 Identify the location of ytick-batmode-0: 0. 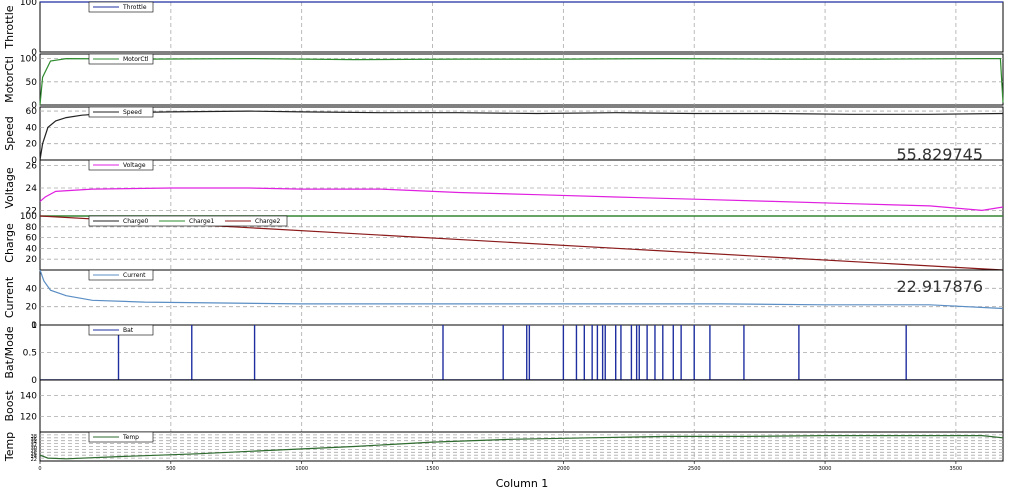
(34, 381).